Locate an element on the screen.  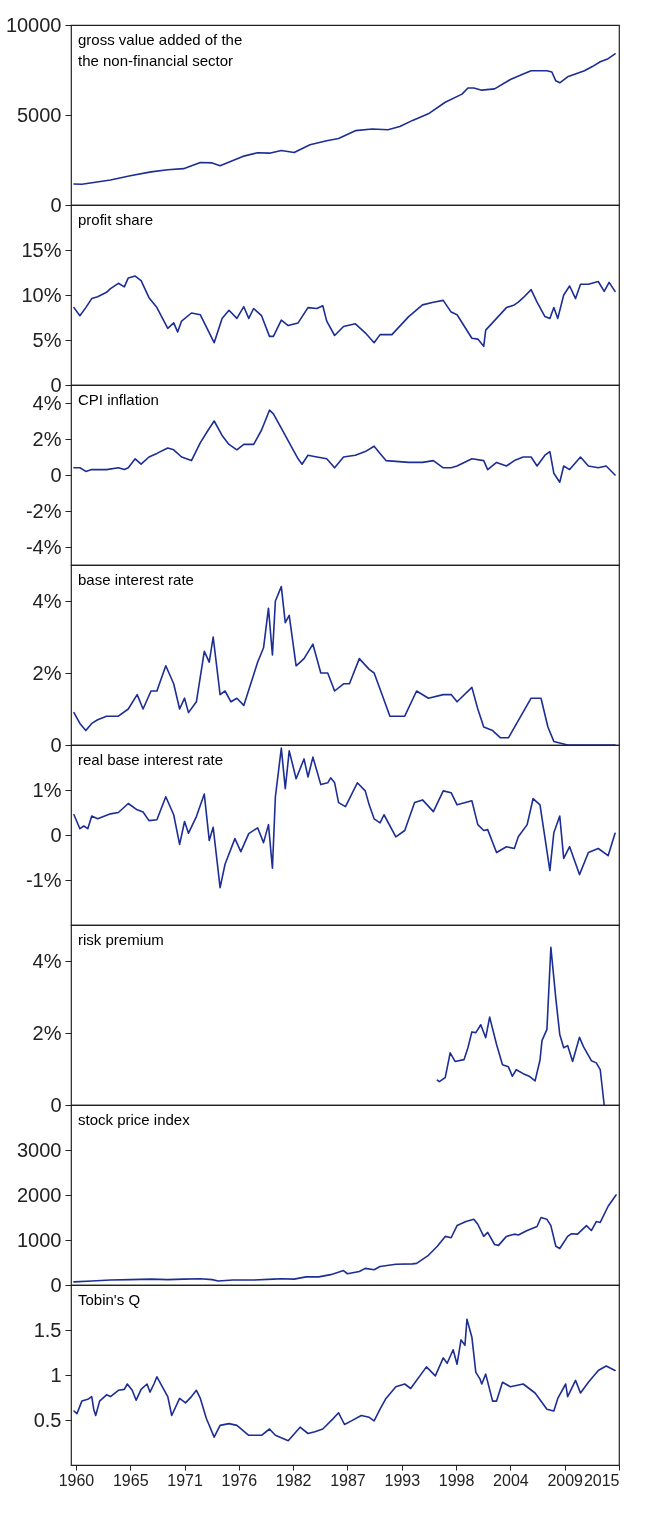
chart-title: risk premium is located at coordinates (121, 939).